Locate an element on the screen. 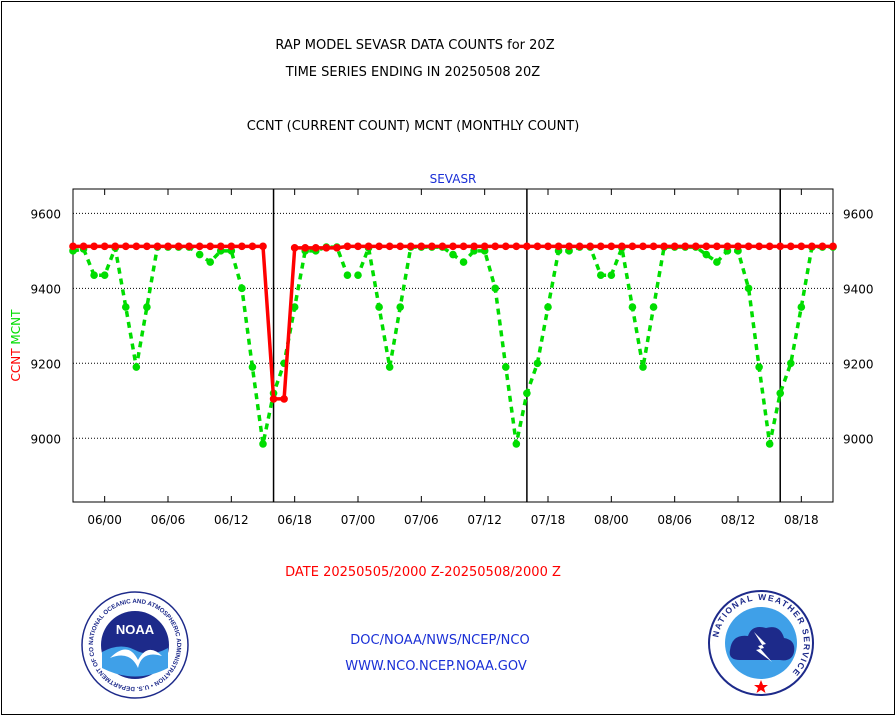 This screenshot has height=716, width=896. y-axis-label: CCNT MCNT is located at coordinates (16, 345).